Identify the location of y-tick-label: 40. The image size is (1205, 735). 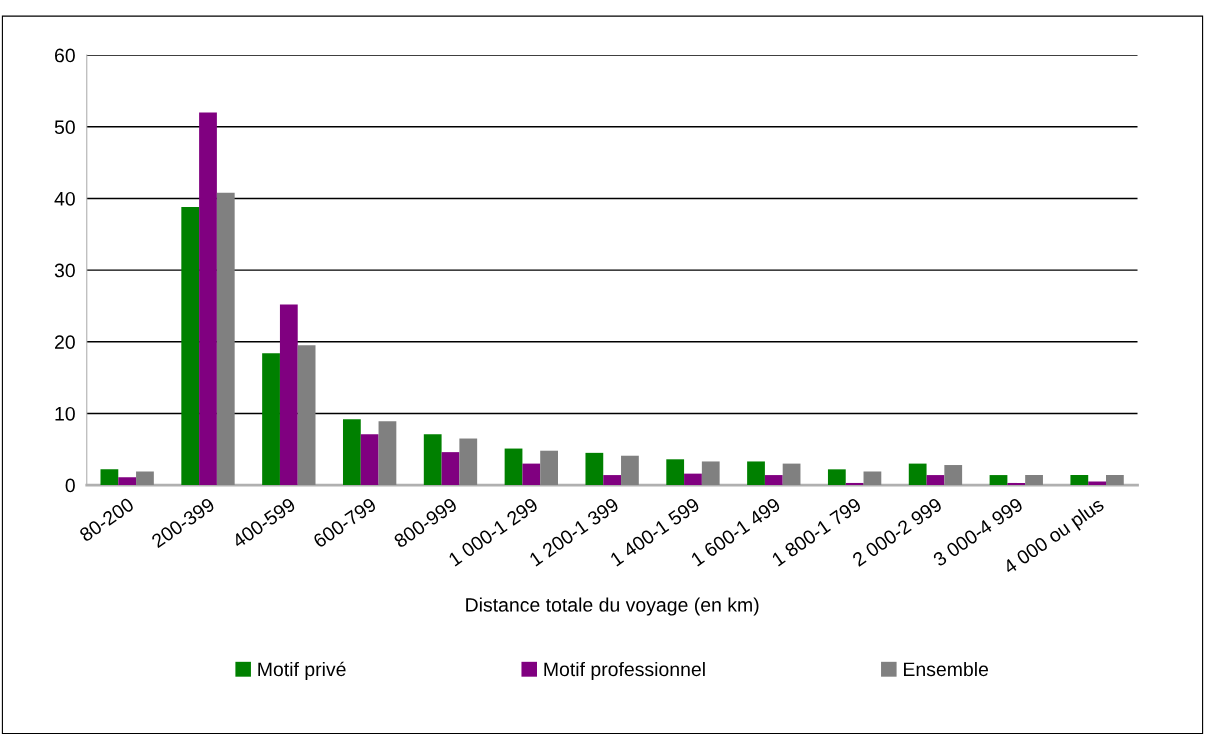
(64, 198).